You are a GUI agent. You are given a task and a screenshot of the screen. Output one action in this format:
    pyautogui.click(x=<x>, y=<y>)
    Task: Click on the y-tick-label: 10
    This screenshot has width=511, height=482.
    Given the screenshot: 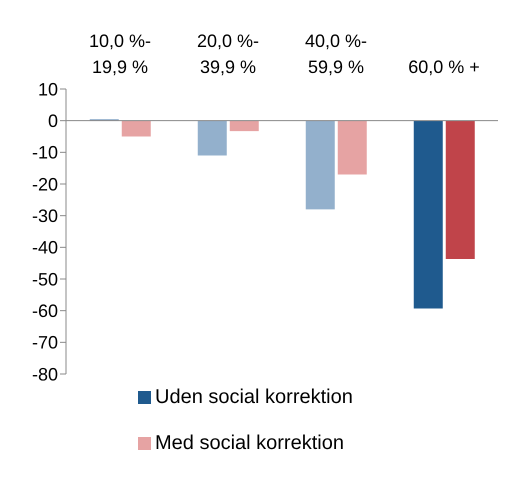 What is the action you would take?
    pyautogui.click(x=48, y=89)
    